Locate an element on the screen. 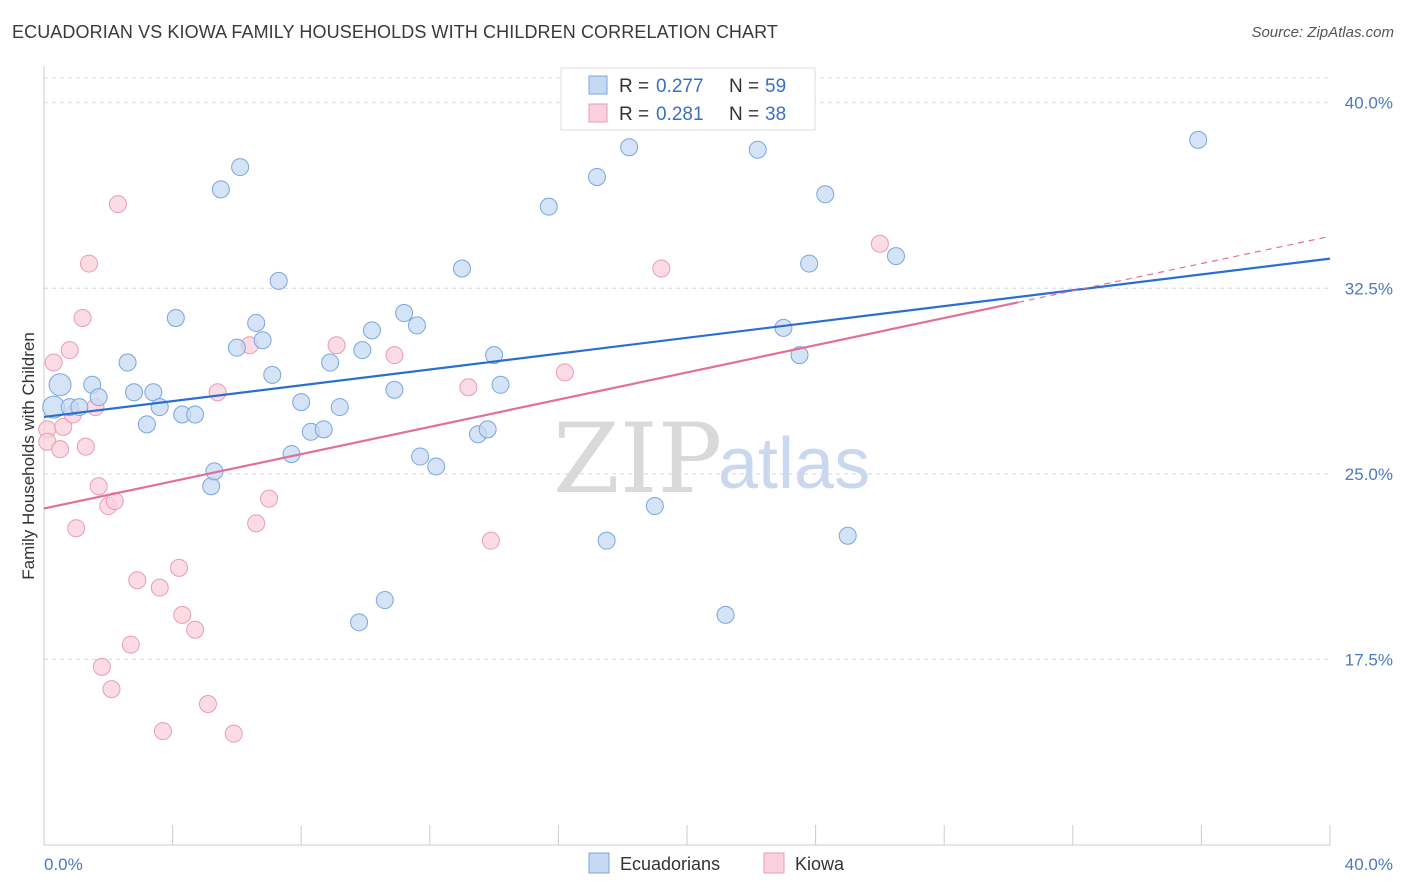 This screenshot has height=892, width=1406. legend-r-label-1: R = is located at coordinates (634, 86).